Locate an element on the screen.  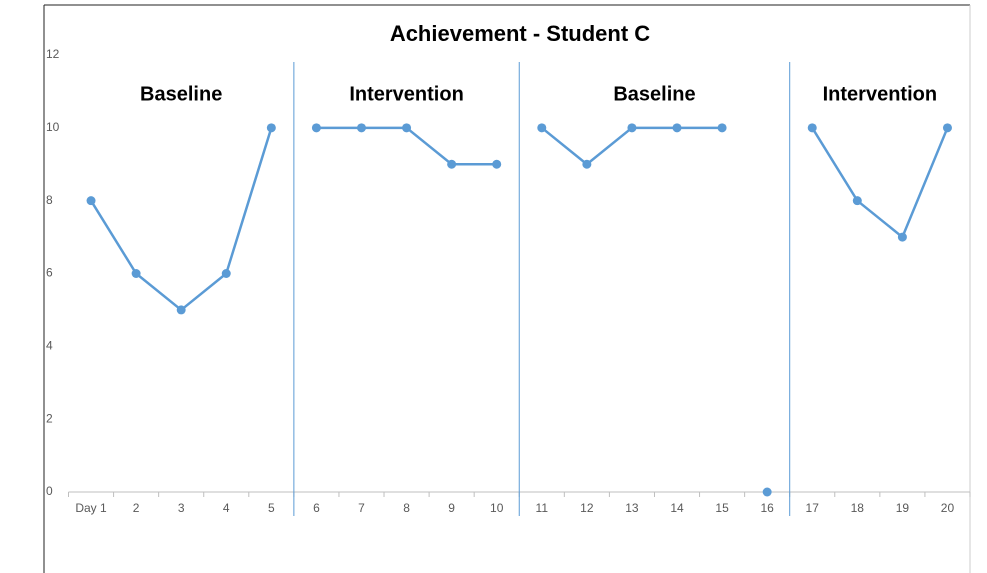
x-tick-label: 20 is located at coordinates (948, 508).